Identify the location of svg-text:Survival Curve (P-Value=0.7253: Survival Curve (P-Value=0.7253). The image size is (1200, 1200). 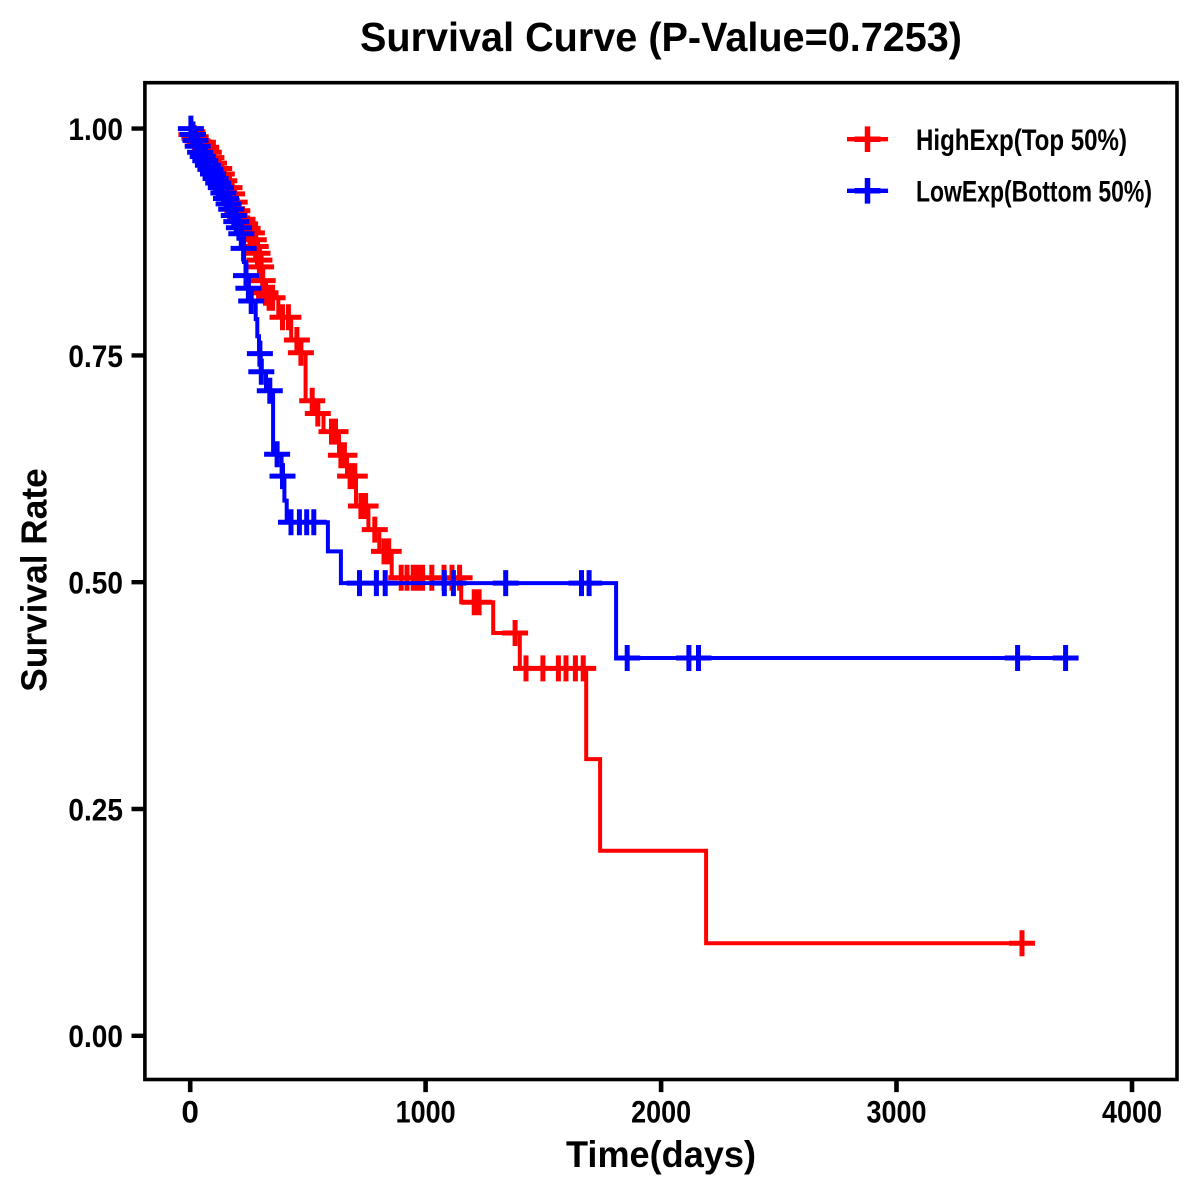
(661, 37).